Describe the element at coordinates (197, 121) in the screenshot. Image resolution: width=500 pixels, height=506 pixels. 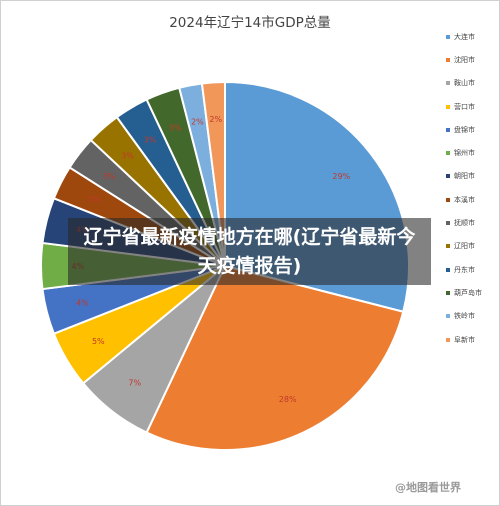
I see `slice-label-12: 2%` at that location.